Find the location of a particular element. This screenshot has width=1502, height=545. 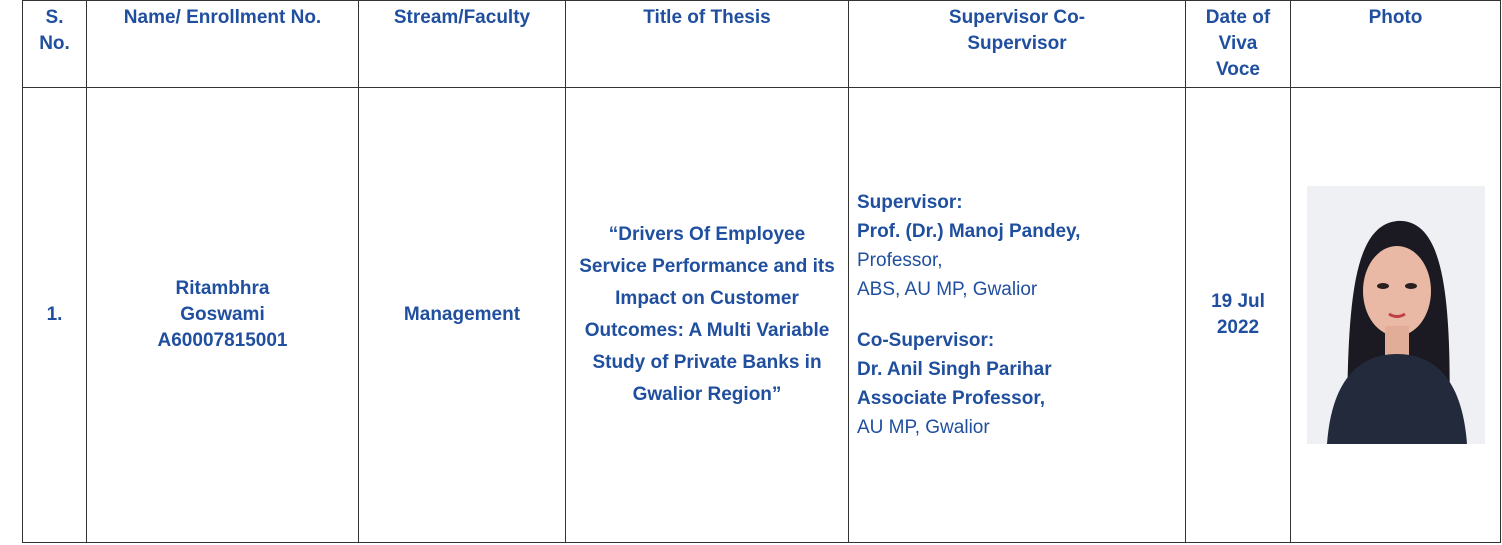

photo is located at coordinates (1395, 315).